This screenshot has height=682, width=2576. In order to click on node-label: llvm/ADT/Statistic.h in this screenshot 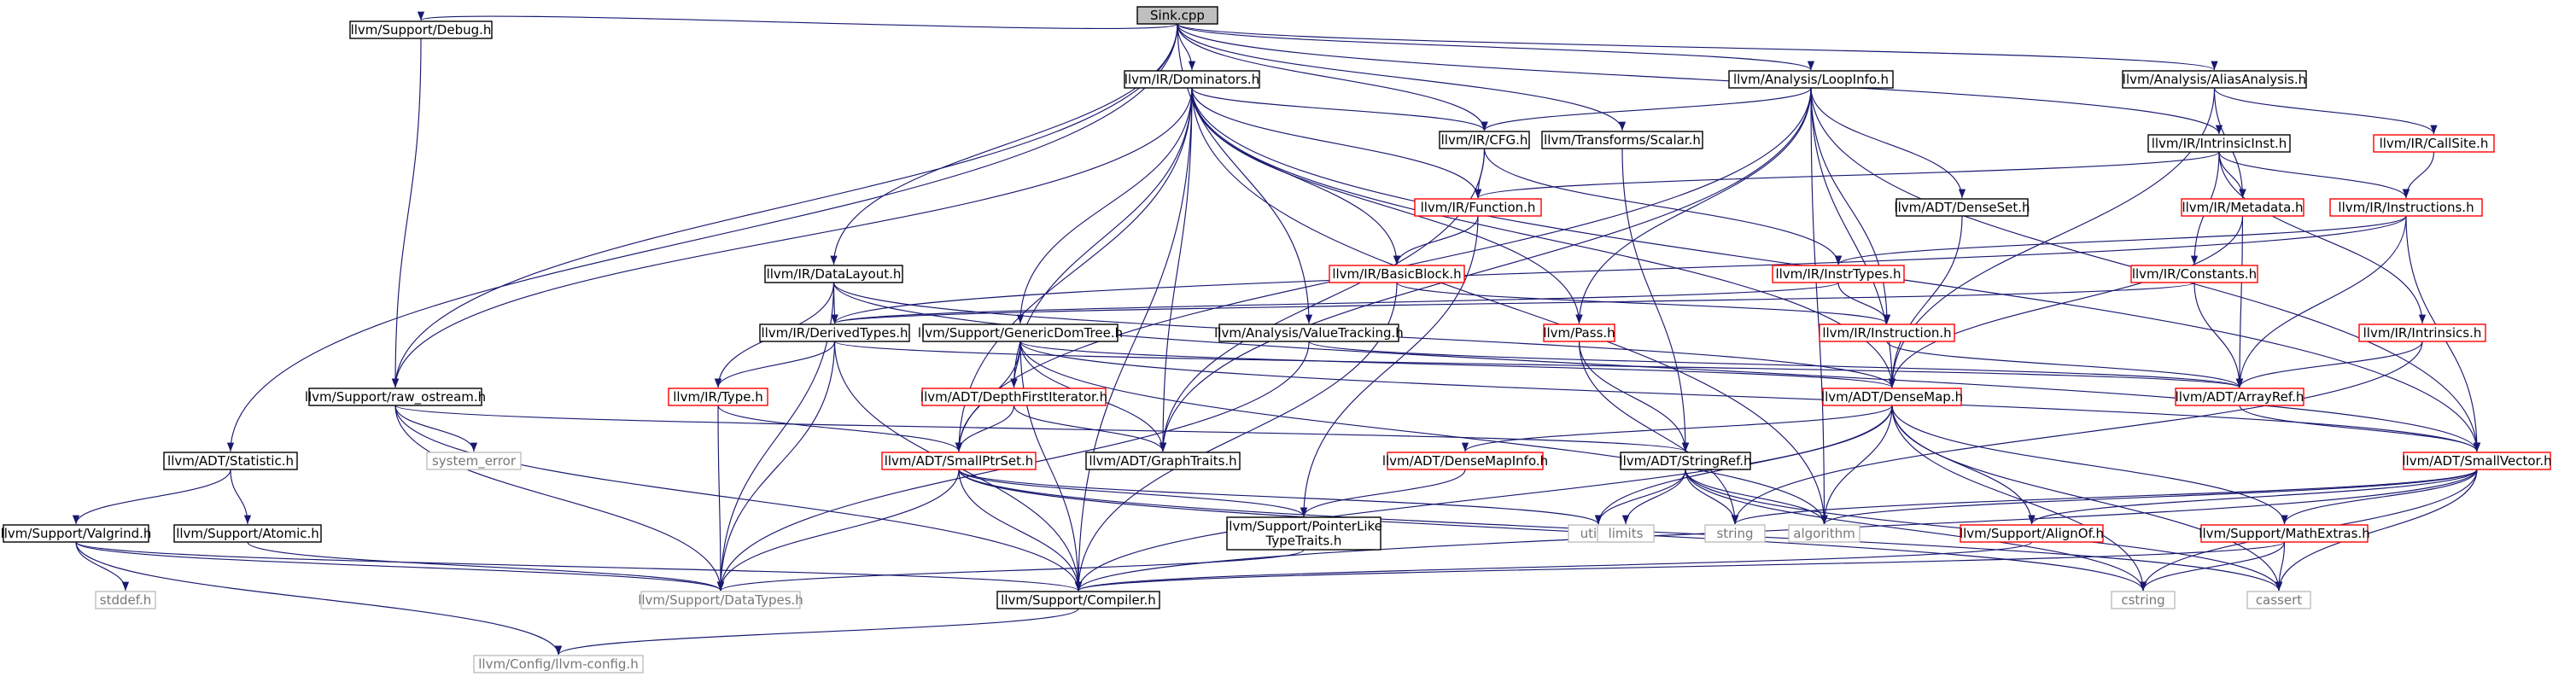, I will do `click(230, 461)`.